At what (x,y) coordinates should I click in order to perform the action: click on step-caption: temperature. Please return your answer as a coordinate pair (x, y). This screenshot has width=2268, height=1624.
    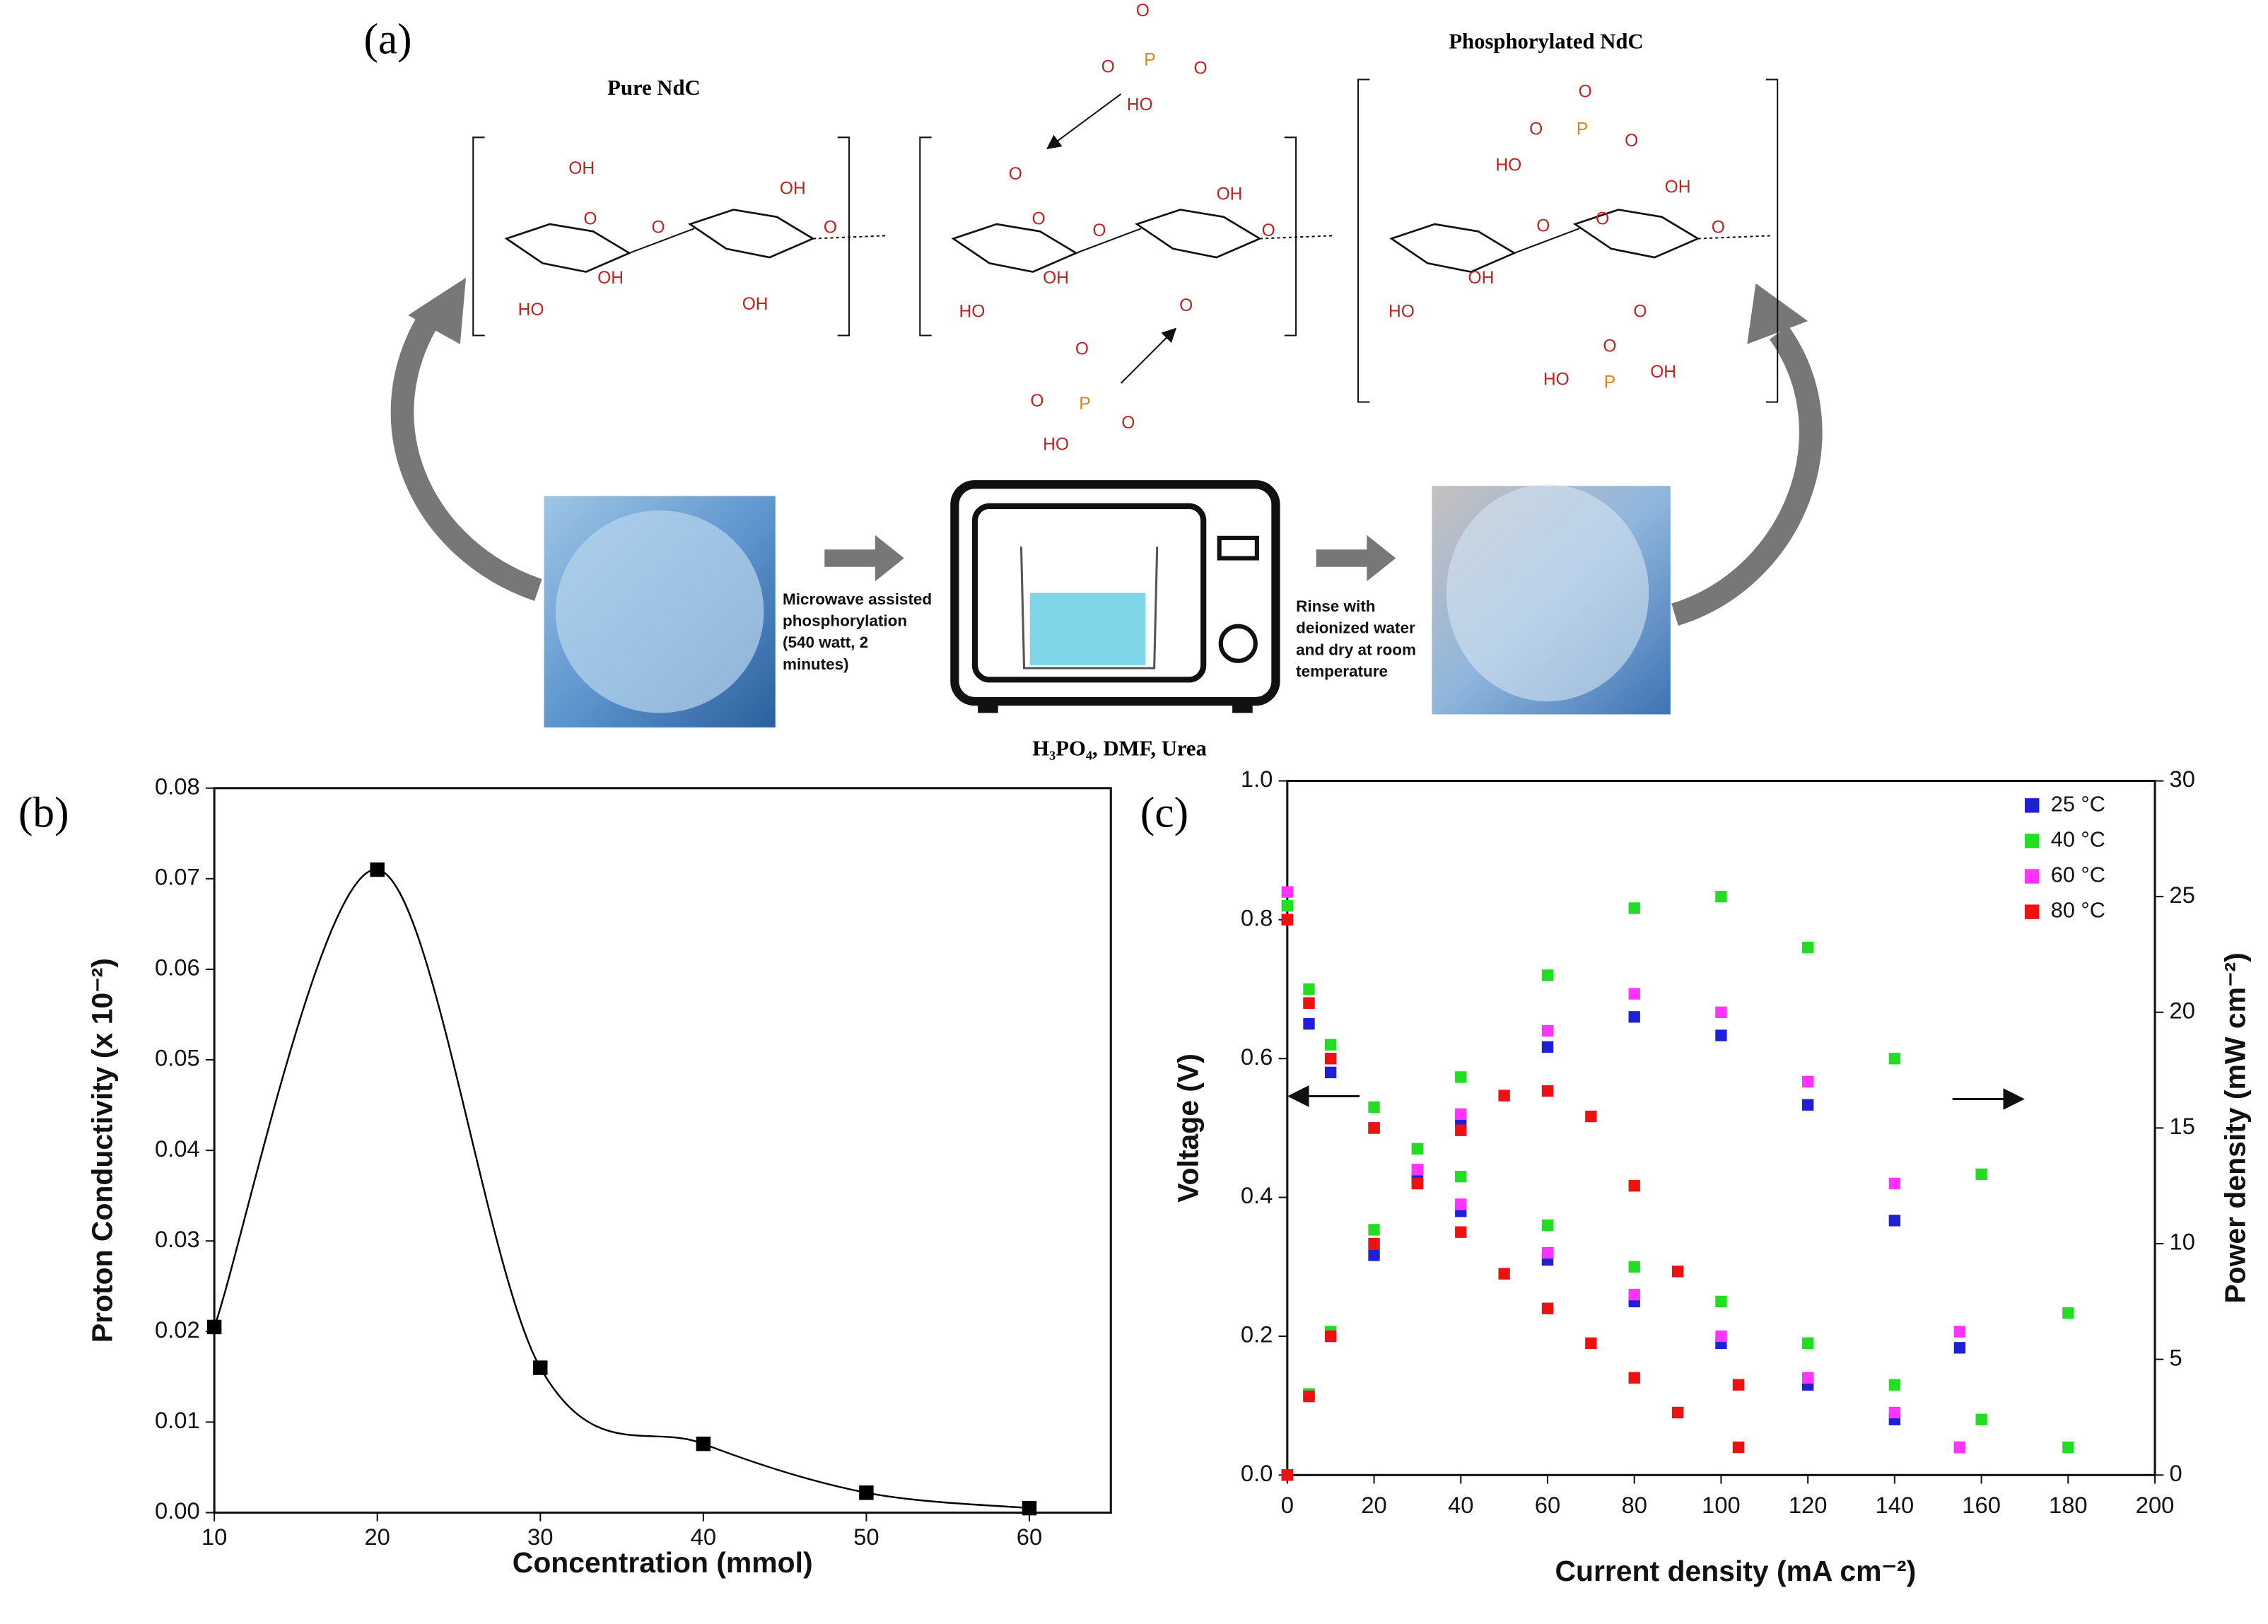
    Looking at the image, I should click on (1342, 671).